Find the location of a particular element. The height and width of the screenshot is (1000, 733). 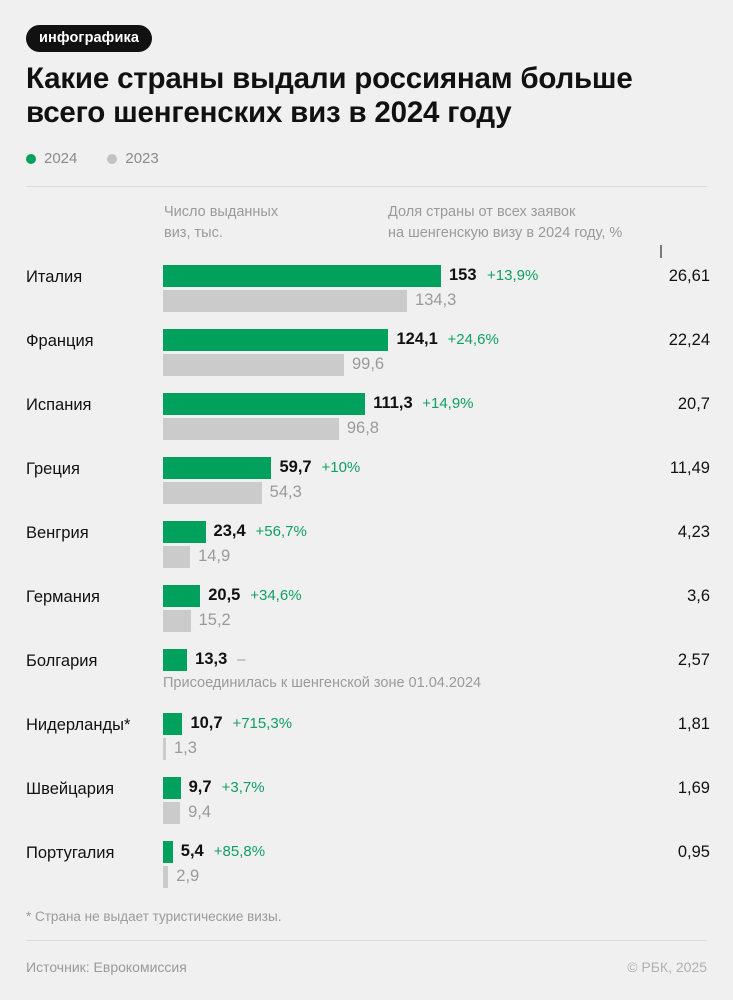

row-country-label: Португалия is located at coordinates (70, 853).